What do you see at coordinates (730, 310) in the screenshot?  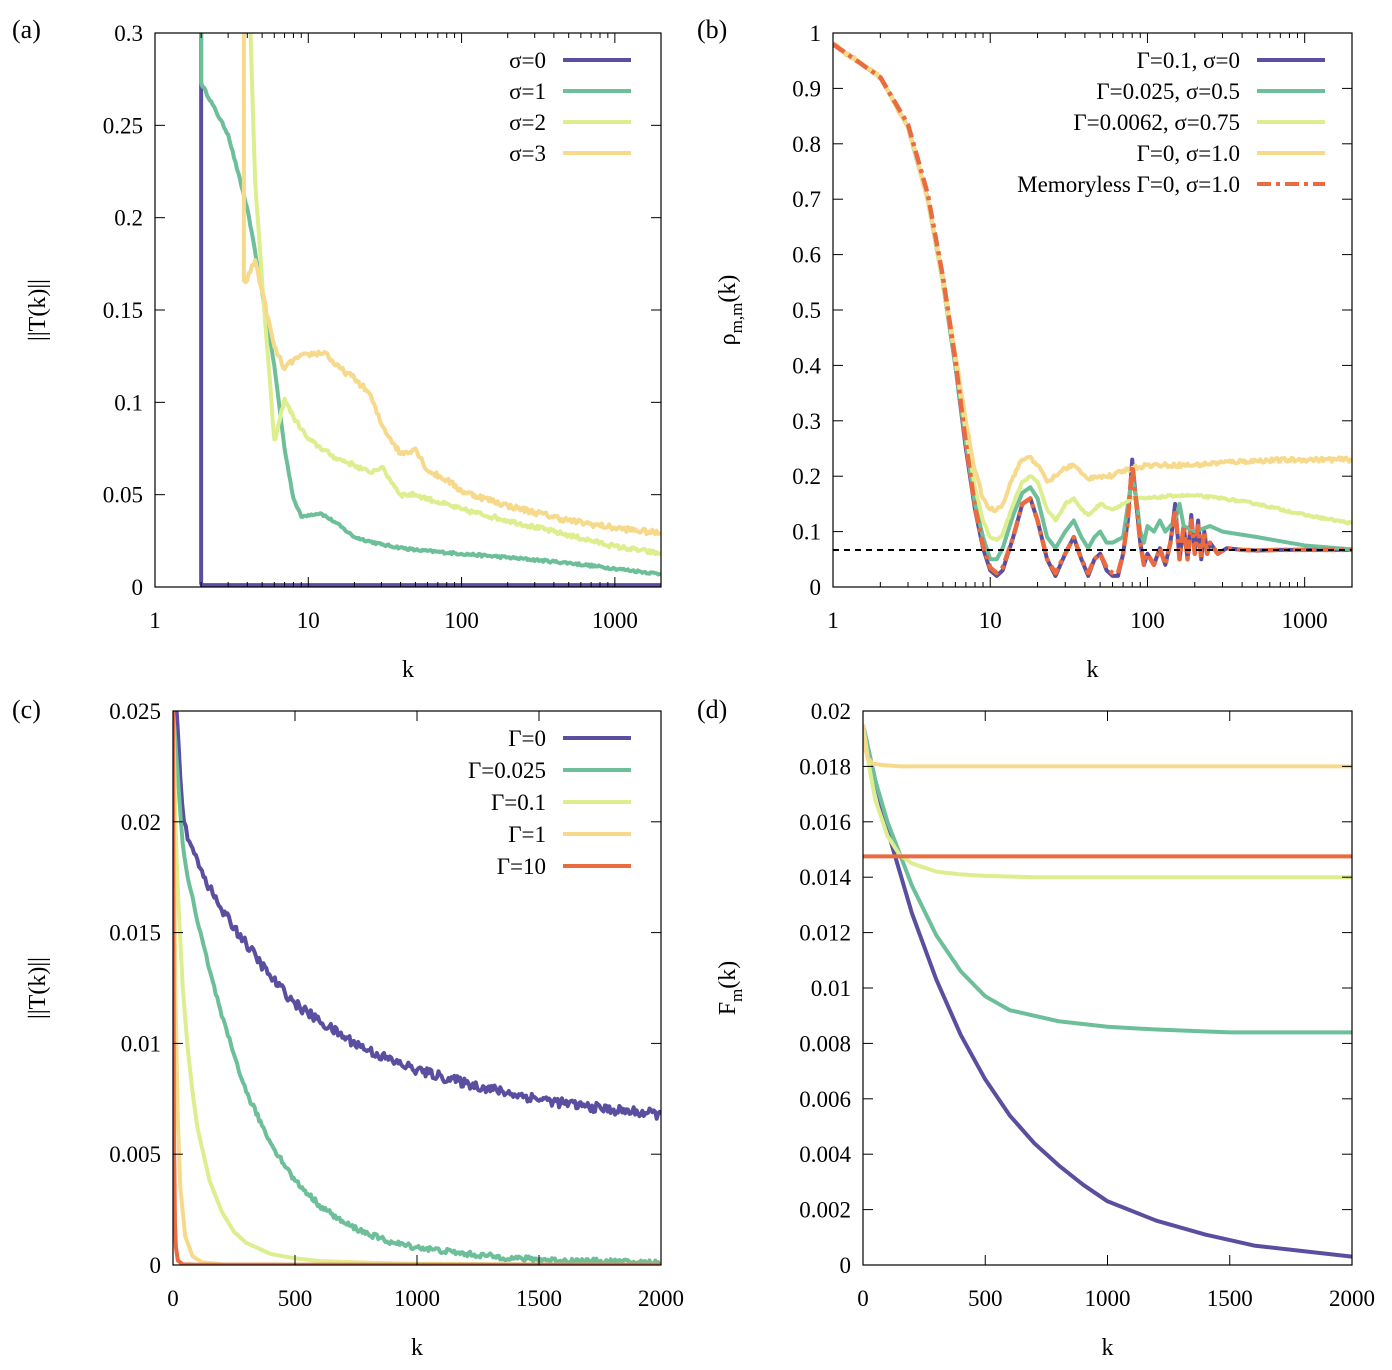 I see `y-axis-label: ρm,m(k)` at bounding box center [730, 310].